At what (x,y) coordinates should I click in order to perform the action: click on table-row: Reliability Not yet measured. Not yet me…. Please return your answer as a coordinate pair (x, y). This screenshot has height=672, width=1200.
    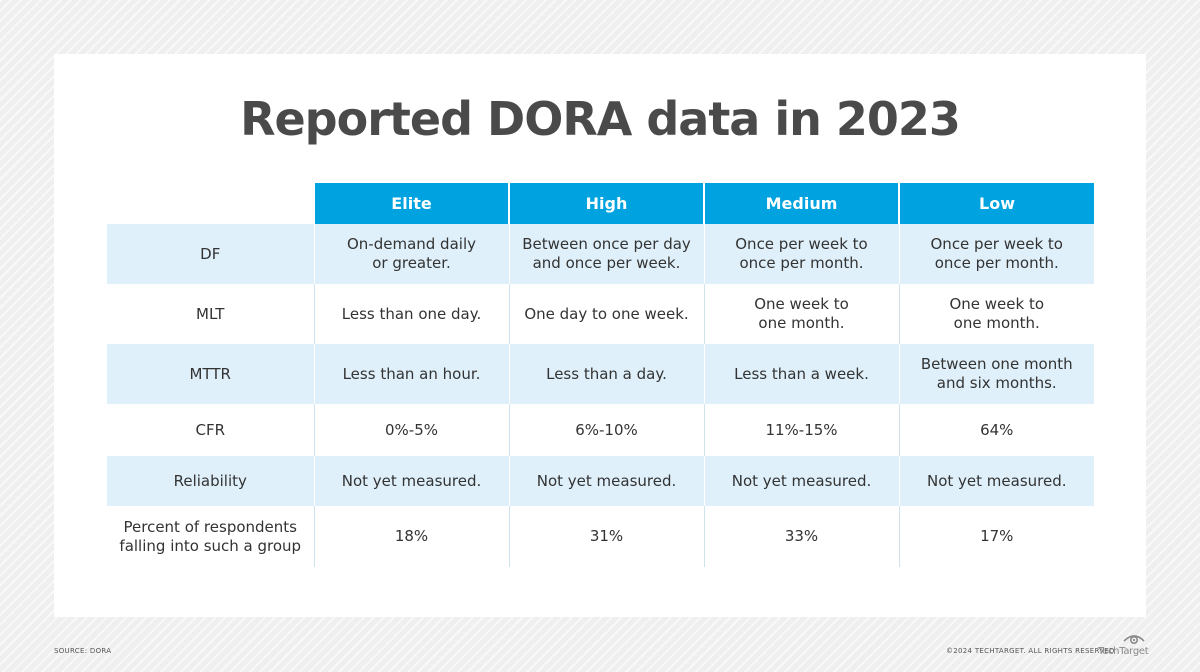
    Looking at the image, I should click on (600, 481).